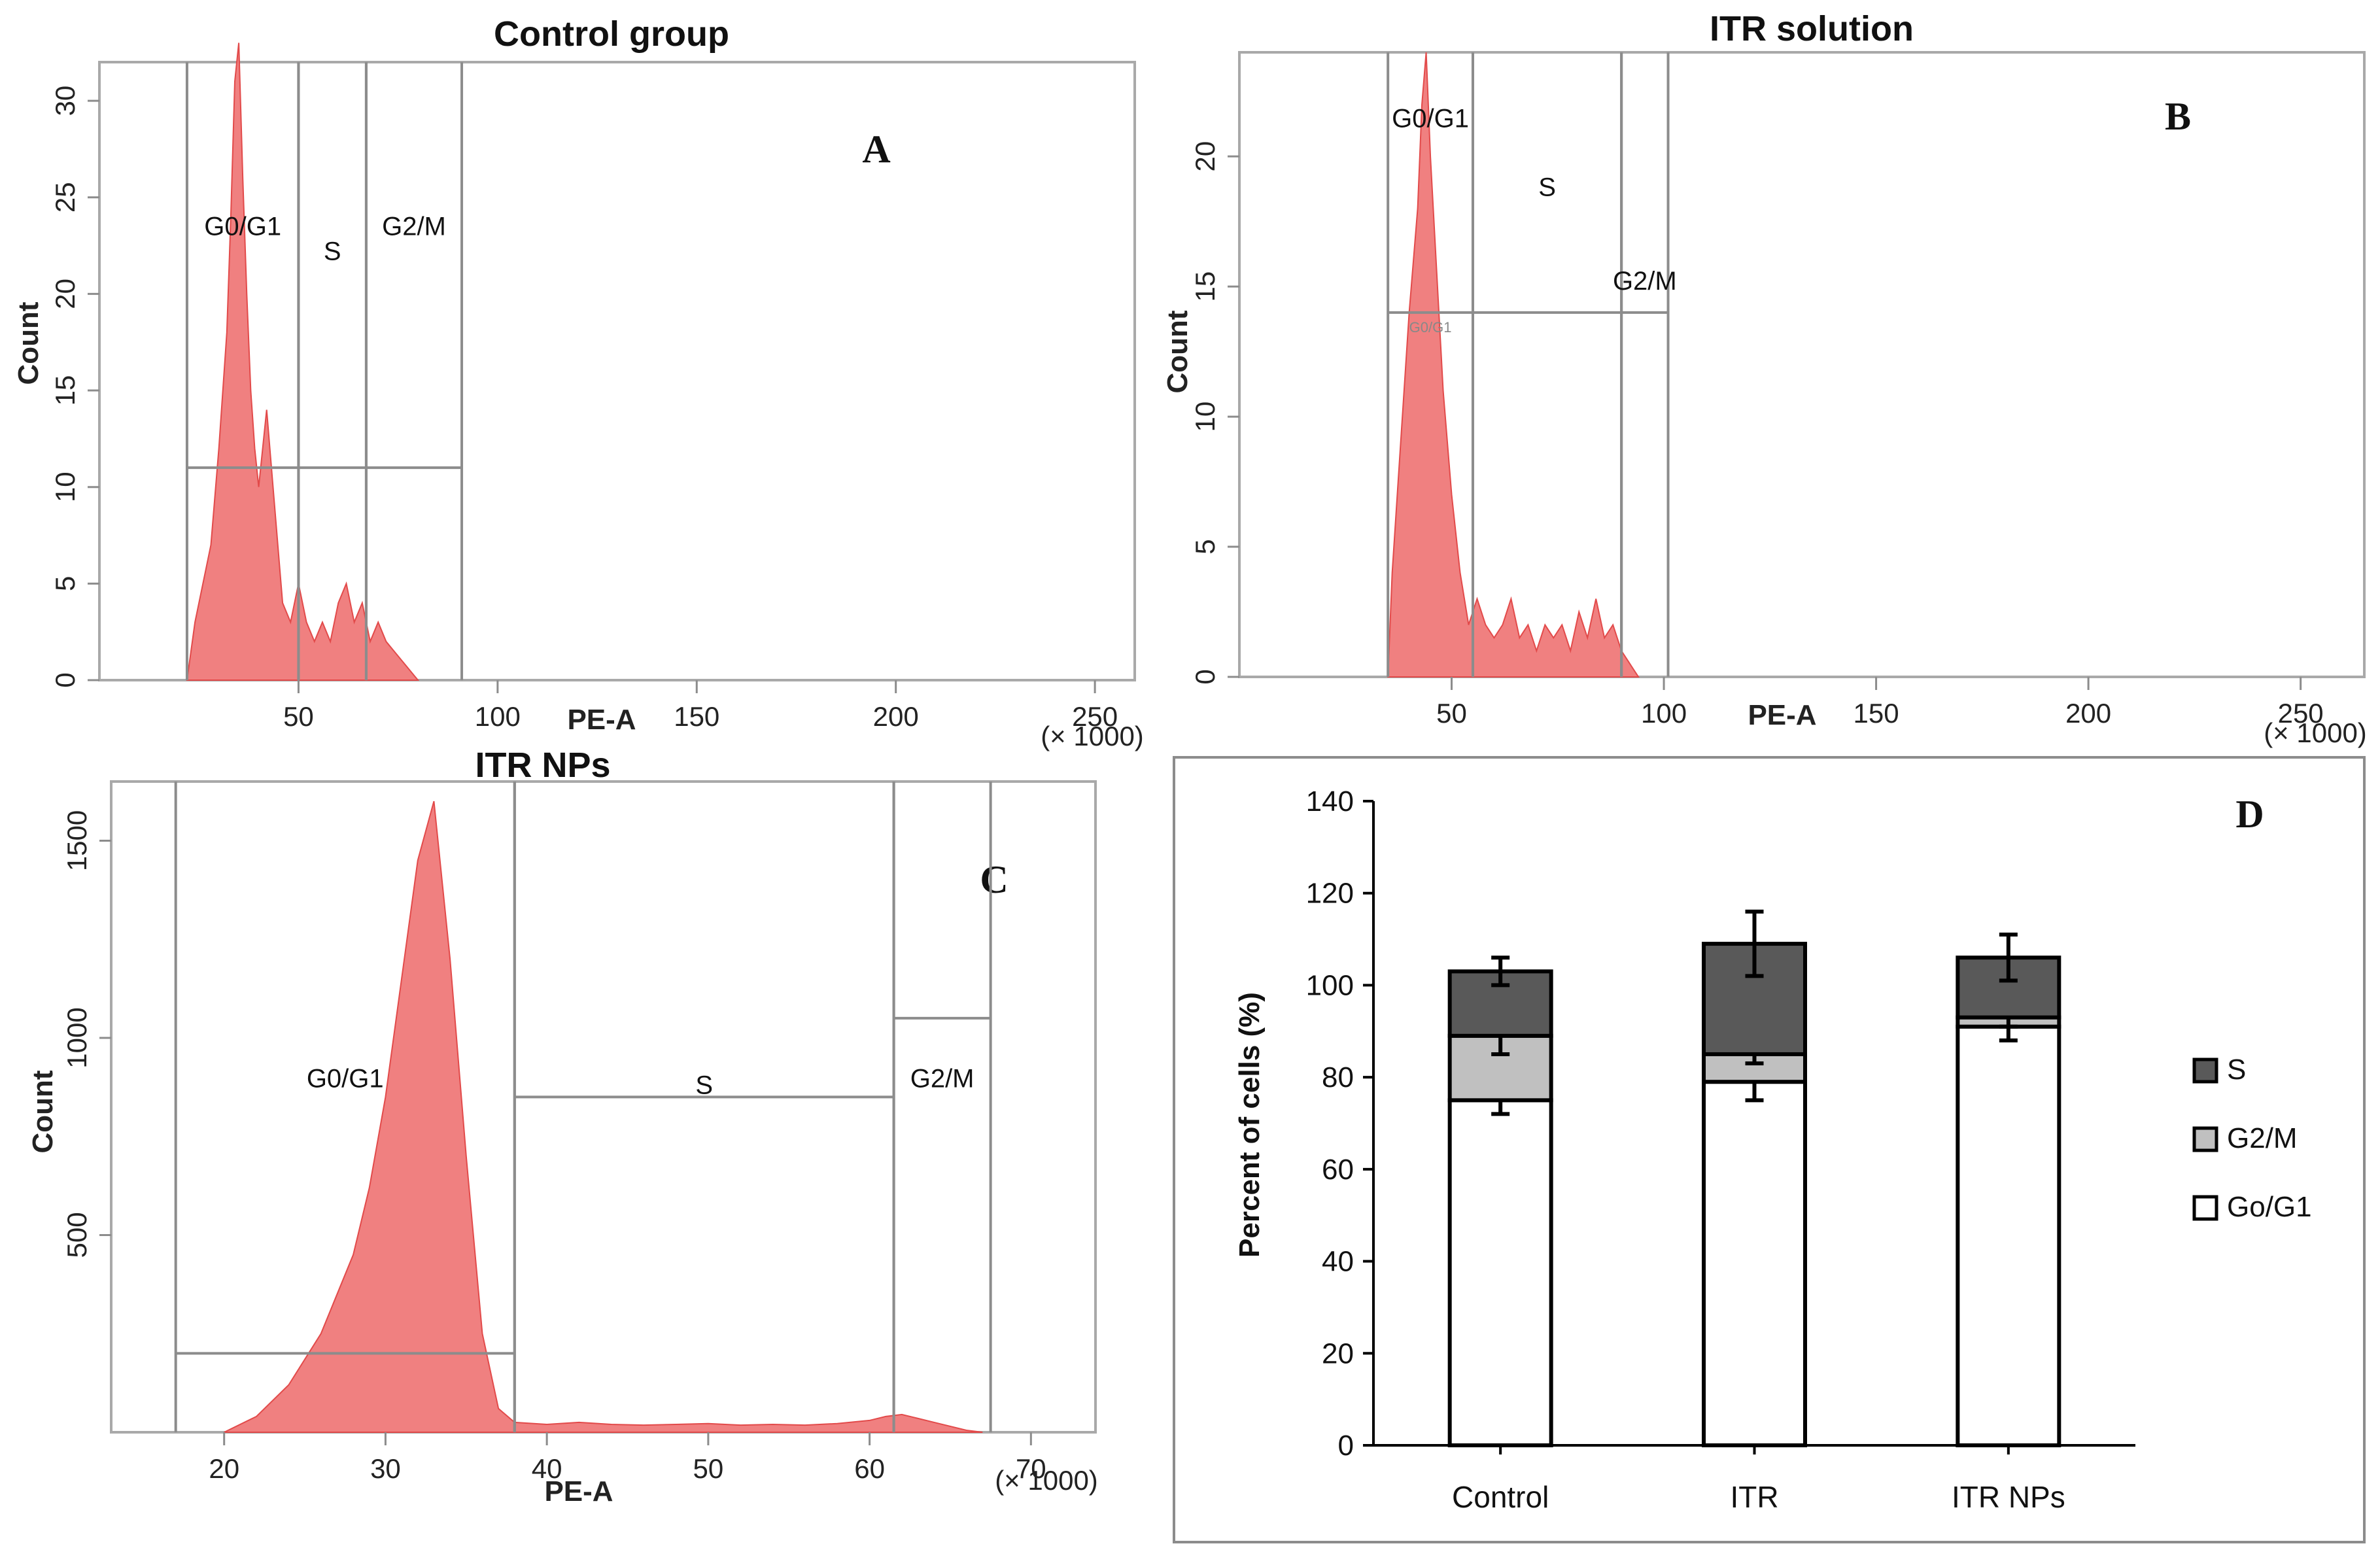  Describe the element at coordinates (332, 252) in the screenshot. I see `panel-a-gate-label-s: S` at that location.